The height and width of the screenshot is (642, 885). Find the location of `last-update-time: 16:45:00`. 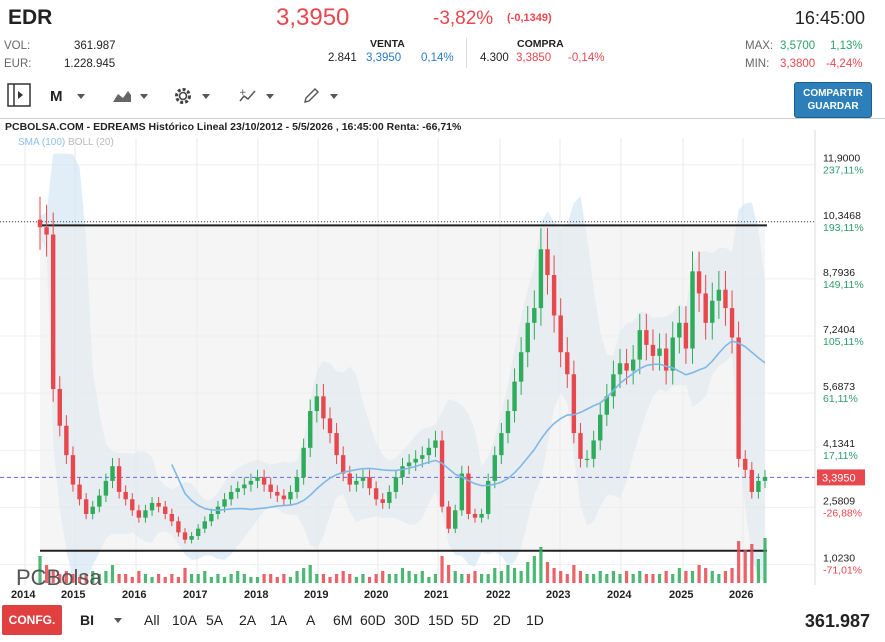

last-update-time: 16:45:00 is located at coordinates (829, 18).